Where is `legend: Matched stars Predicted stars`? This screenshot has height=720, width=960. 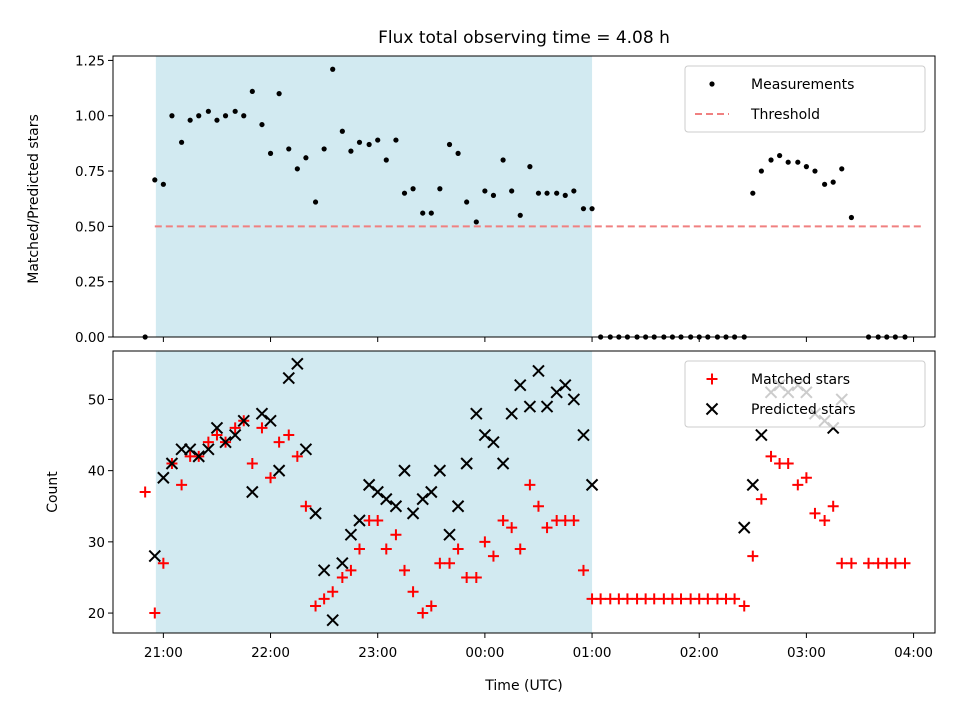 legend: Matched stars Predicted stars is located at coordinates (805, 394).